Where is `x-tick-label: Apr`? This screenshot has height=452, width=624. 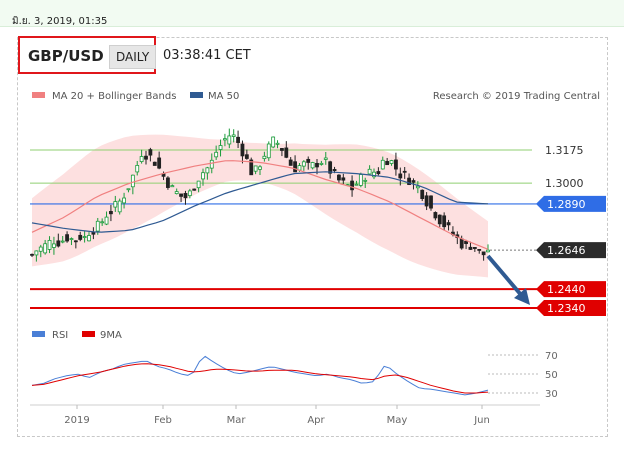
x-tick-label: Apr is located at coordinates (316, 420).